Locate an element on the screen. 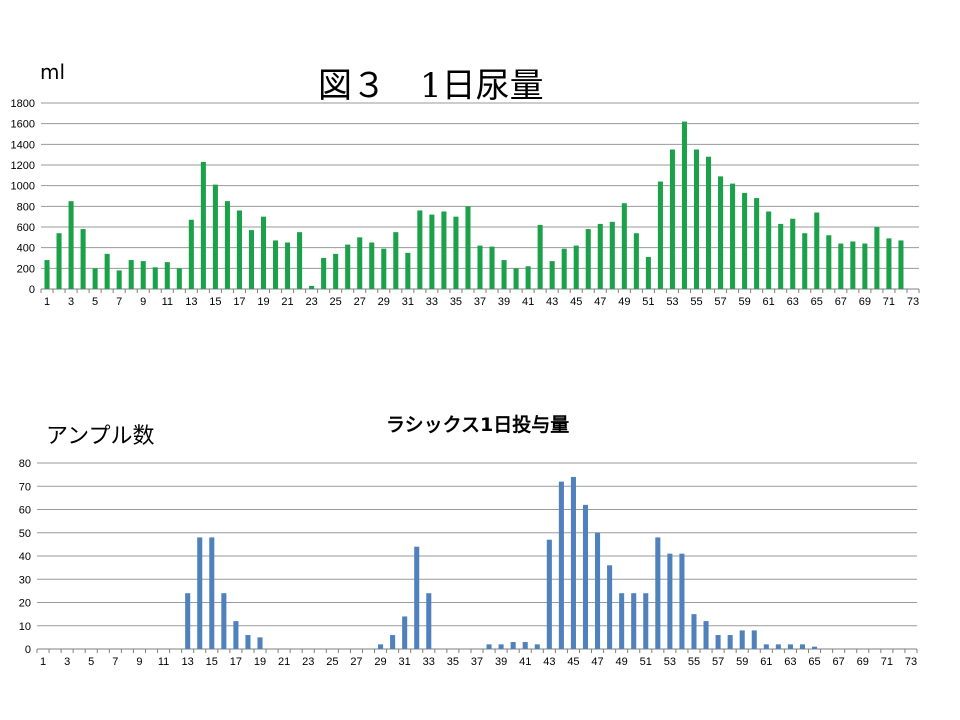  lasix-xtick-label: 19 is located at coordinates (260, 662).